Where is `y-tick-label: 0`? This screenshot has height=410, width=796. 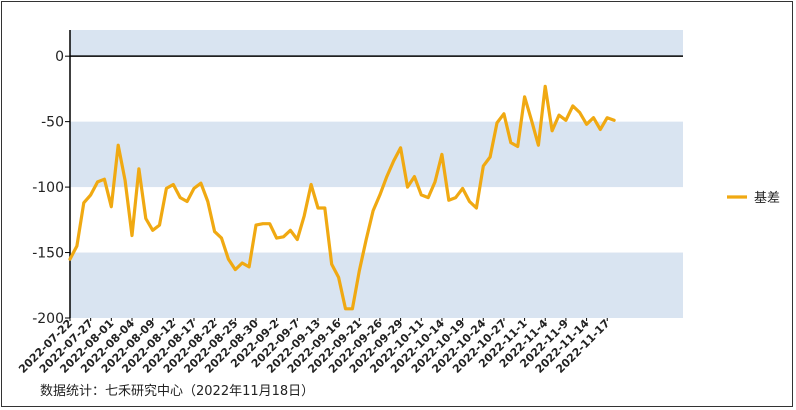
y-tick-label: 0 is located at coordinates (59, 57).